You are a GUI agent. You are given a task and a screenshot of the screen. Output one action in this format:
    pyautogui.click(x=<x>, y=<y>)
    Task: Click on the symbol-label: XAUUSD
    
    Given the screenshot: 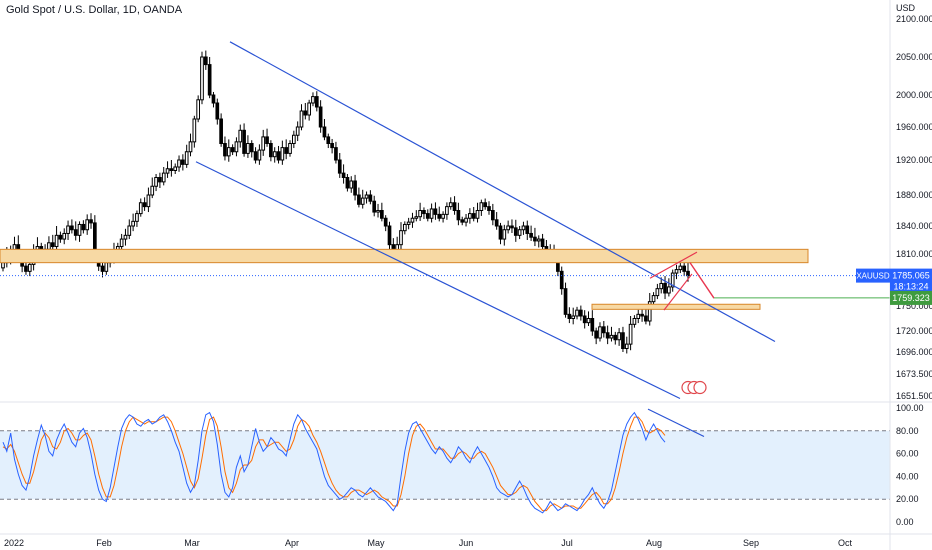 What is the action you would take?
    pyautogui.click(x=873, y=276)
    